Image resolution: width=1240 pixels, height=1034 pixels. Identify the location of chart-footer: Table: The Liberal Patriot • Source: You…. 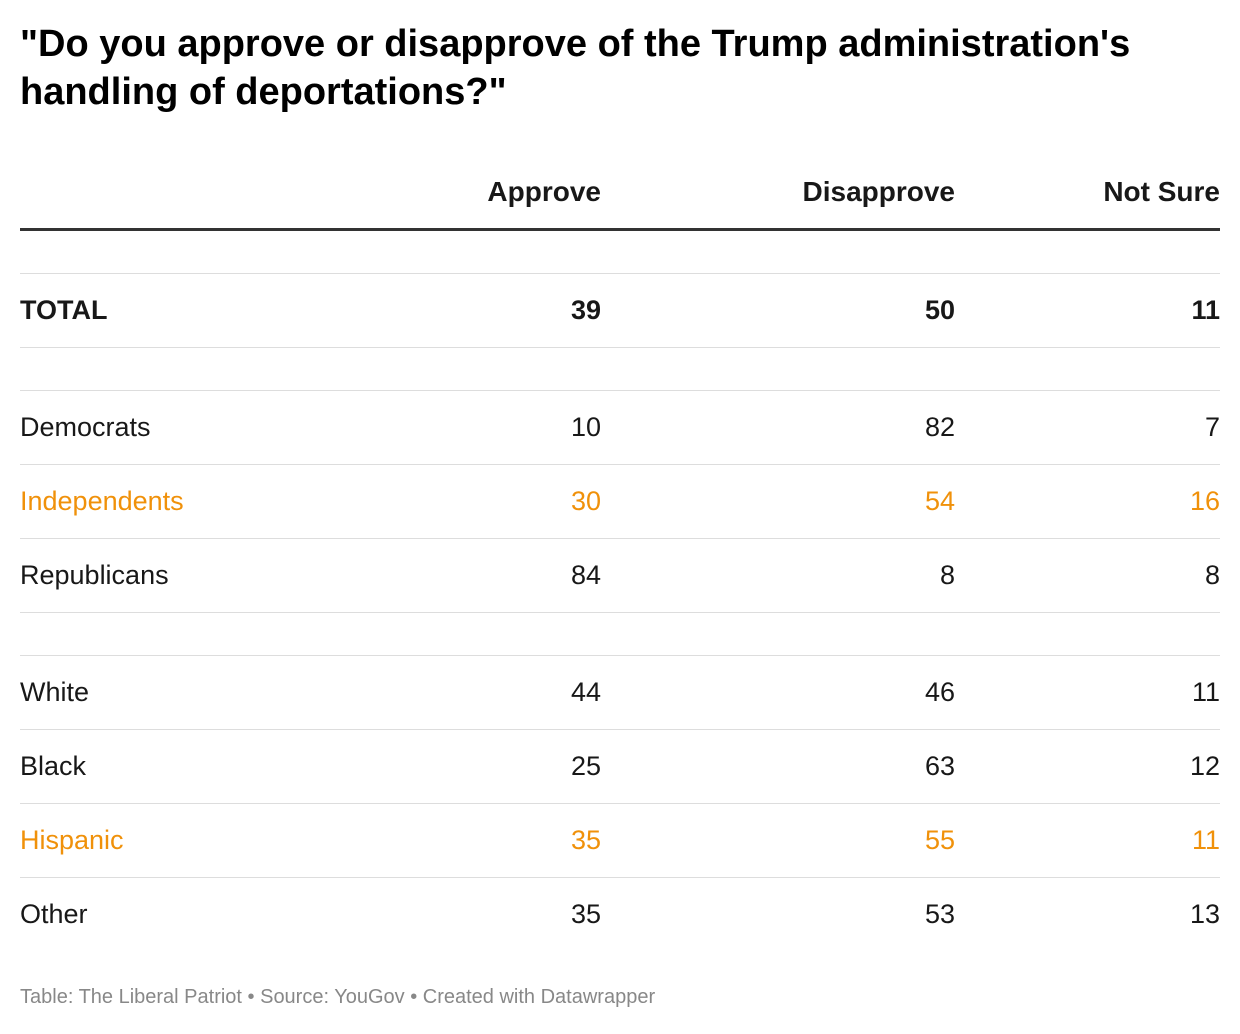
(338, 997).